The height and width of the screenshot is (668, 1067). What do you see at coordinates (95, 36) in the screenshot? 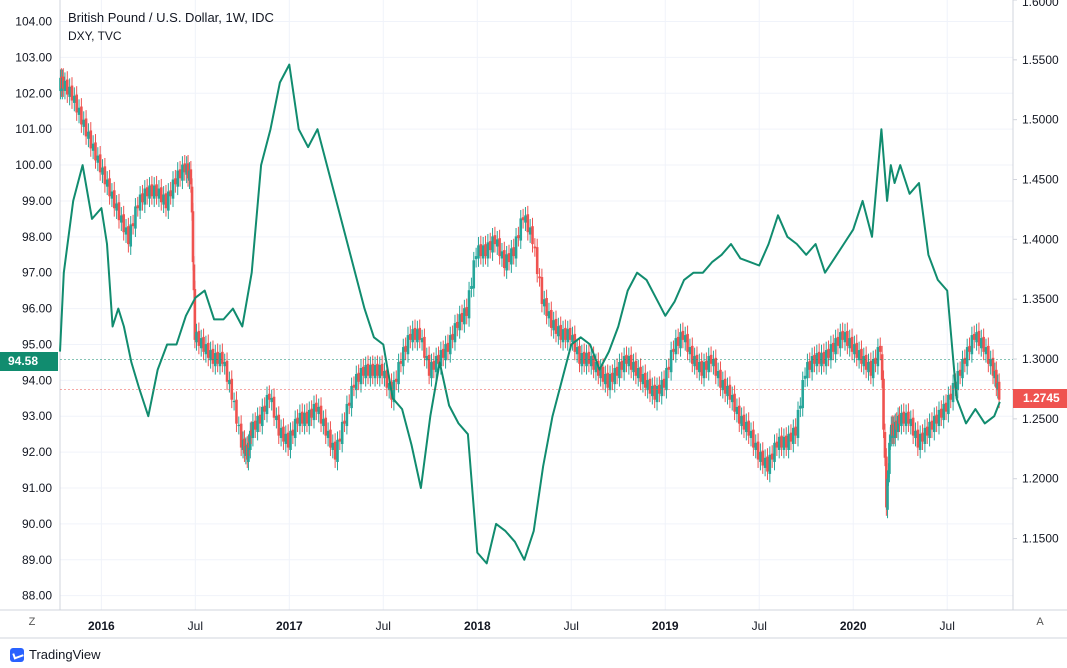
I see `overlay-symbol-label: DXY, TVC` at bounding box center [95, 36].